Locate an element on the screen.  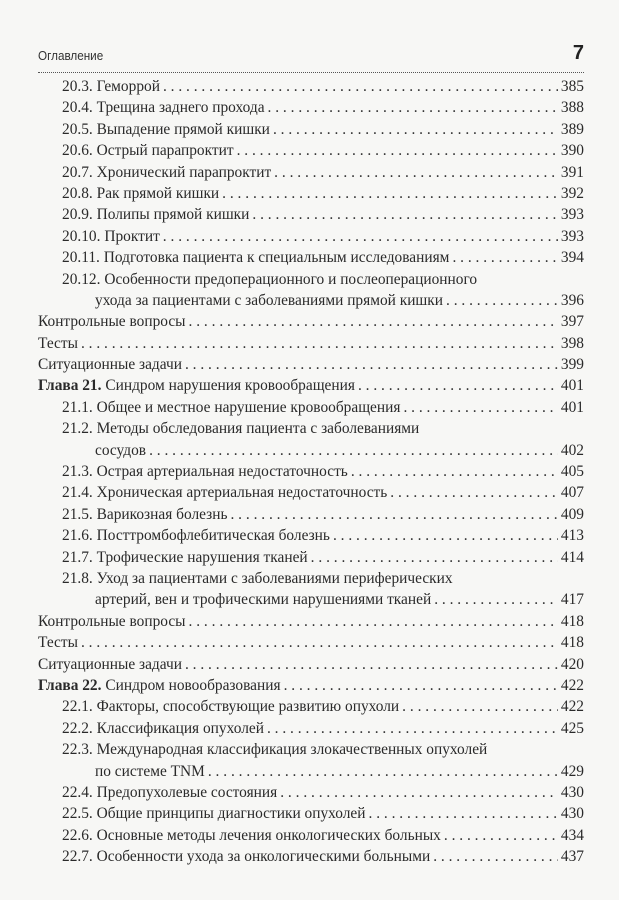
entry-page: 398 is located at coordinates (572, 343).